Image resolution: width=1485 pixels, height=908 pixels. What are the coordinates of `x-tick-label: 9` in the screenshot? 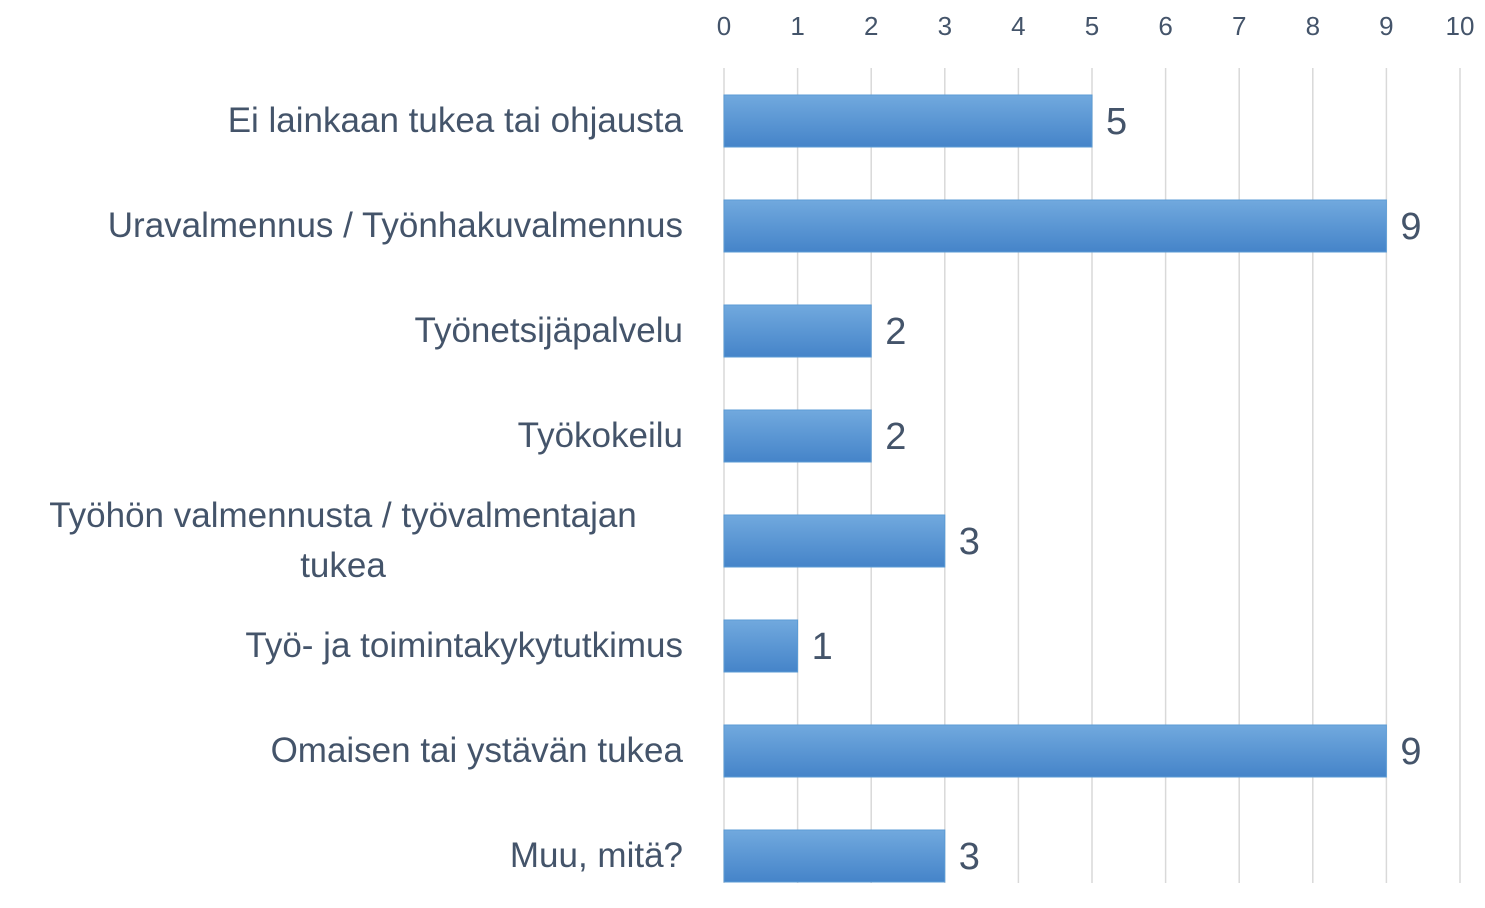 It's located at (1386, 26).